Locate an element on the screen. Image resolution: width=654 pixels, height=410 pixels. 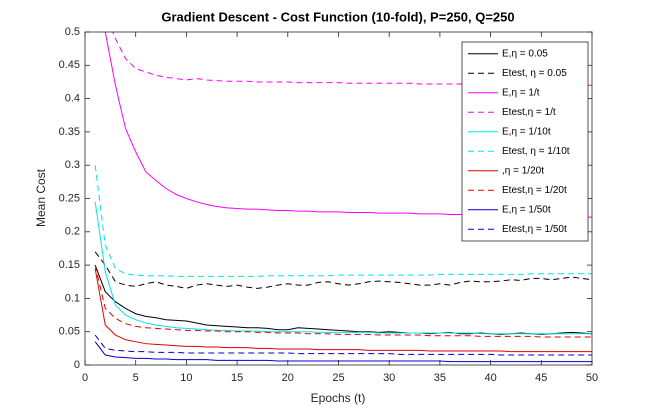
y-tick-label: 0.3 is located at coordinates (72, 165).